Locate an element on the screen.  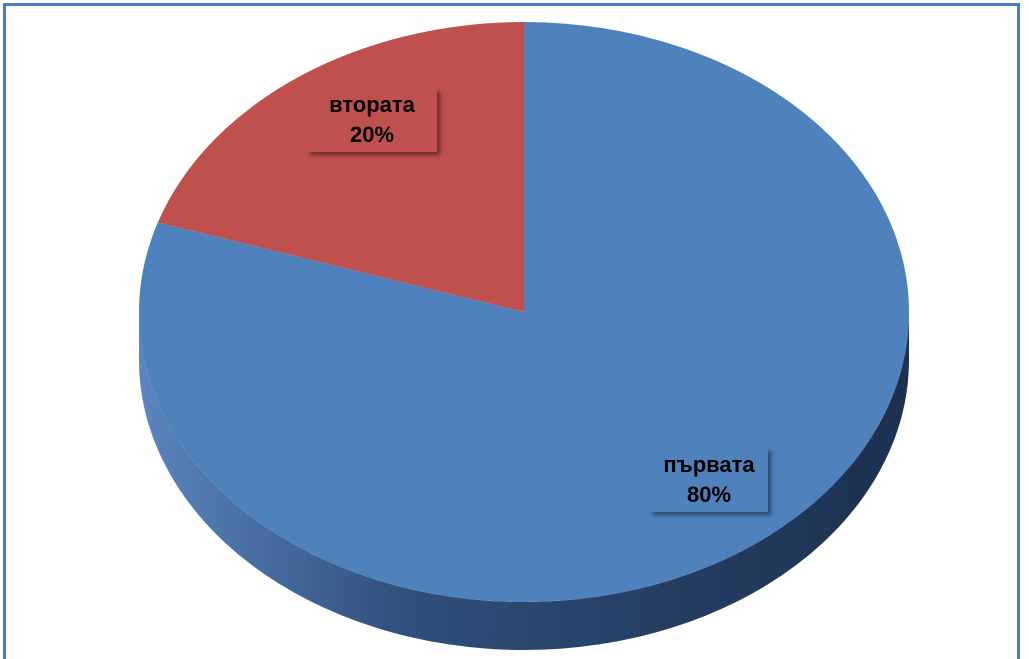
data-label-first: първата 80% is located at coordinates (709, 480).